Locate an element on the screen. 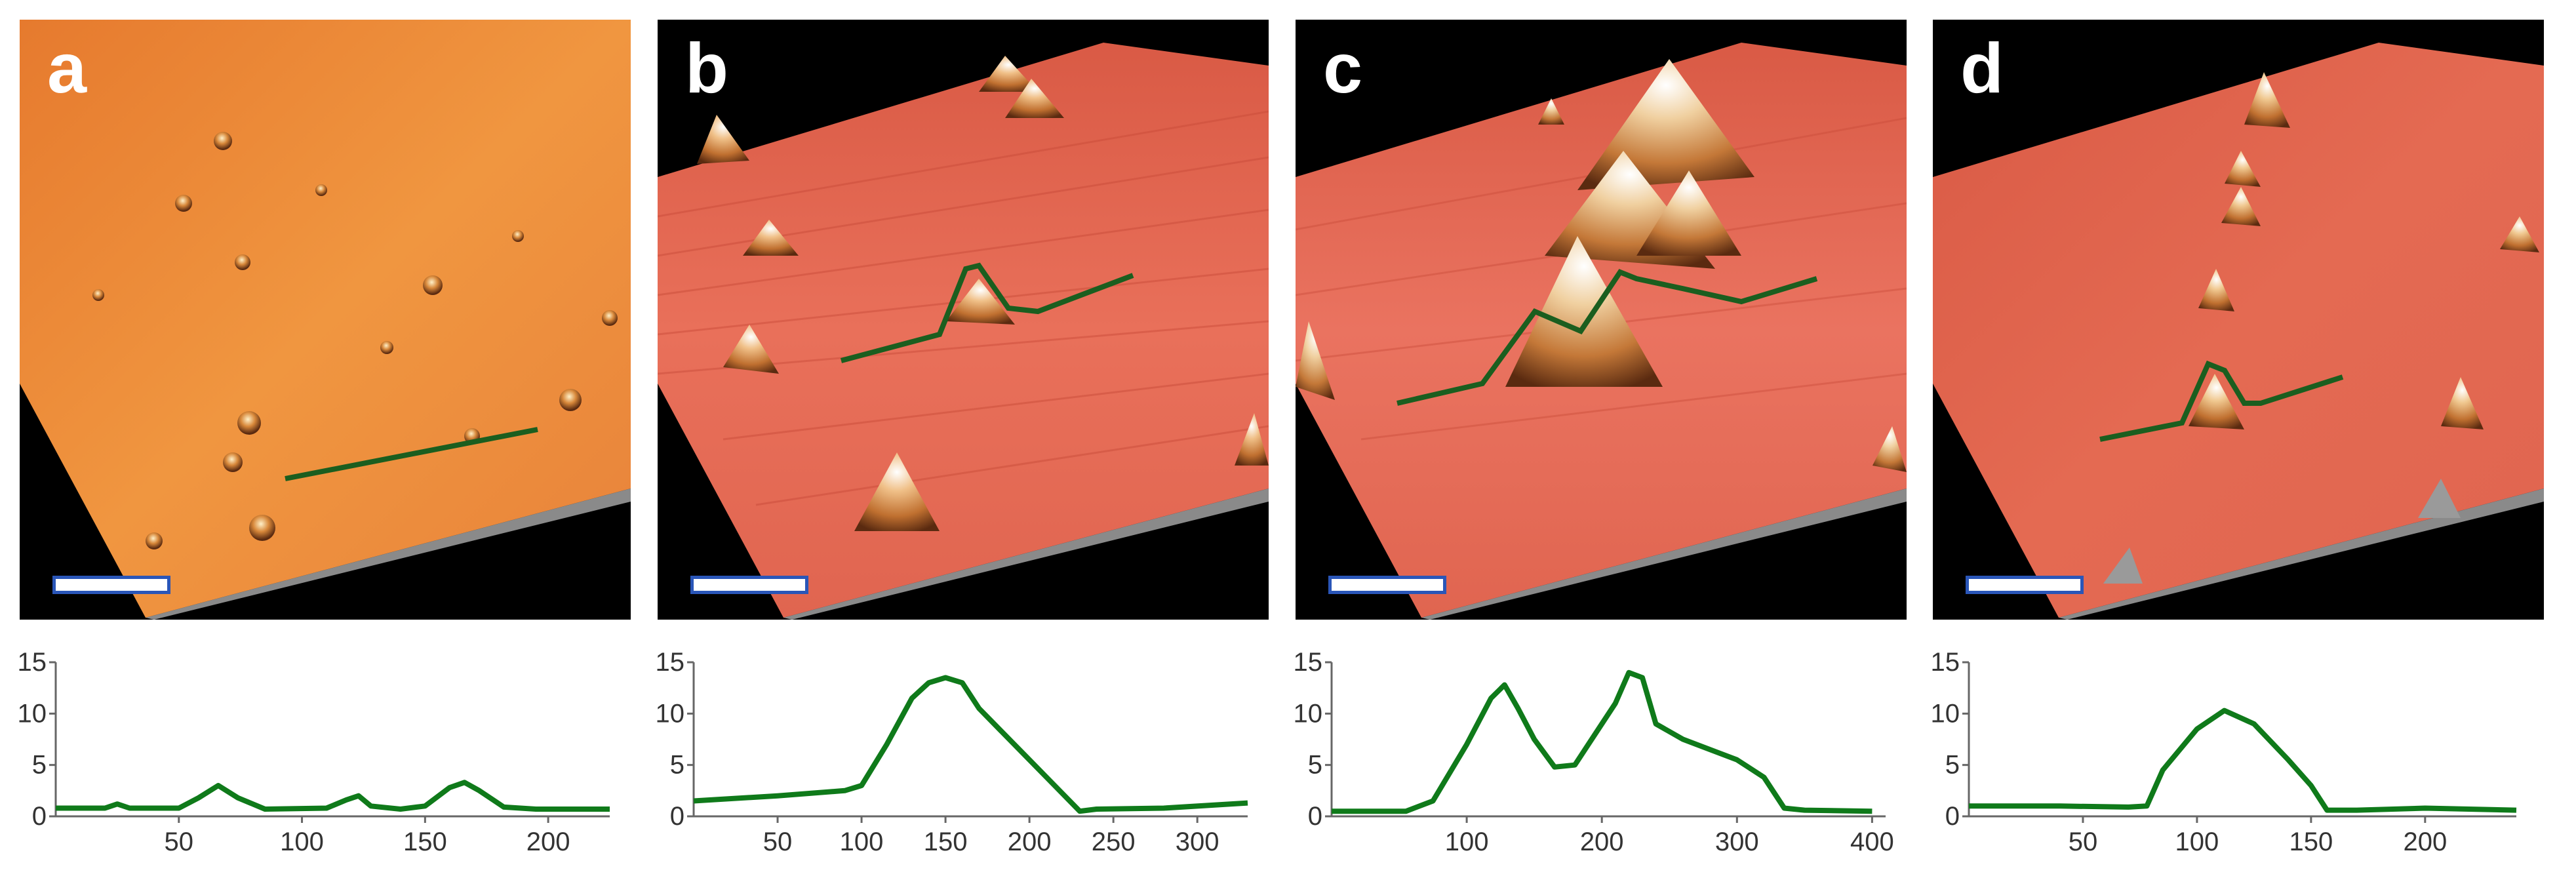 This screenshot has height=876, width=2576. scale-bar-a is located at coordinates (111, 585).